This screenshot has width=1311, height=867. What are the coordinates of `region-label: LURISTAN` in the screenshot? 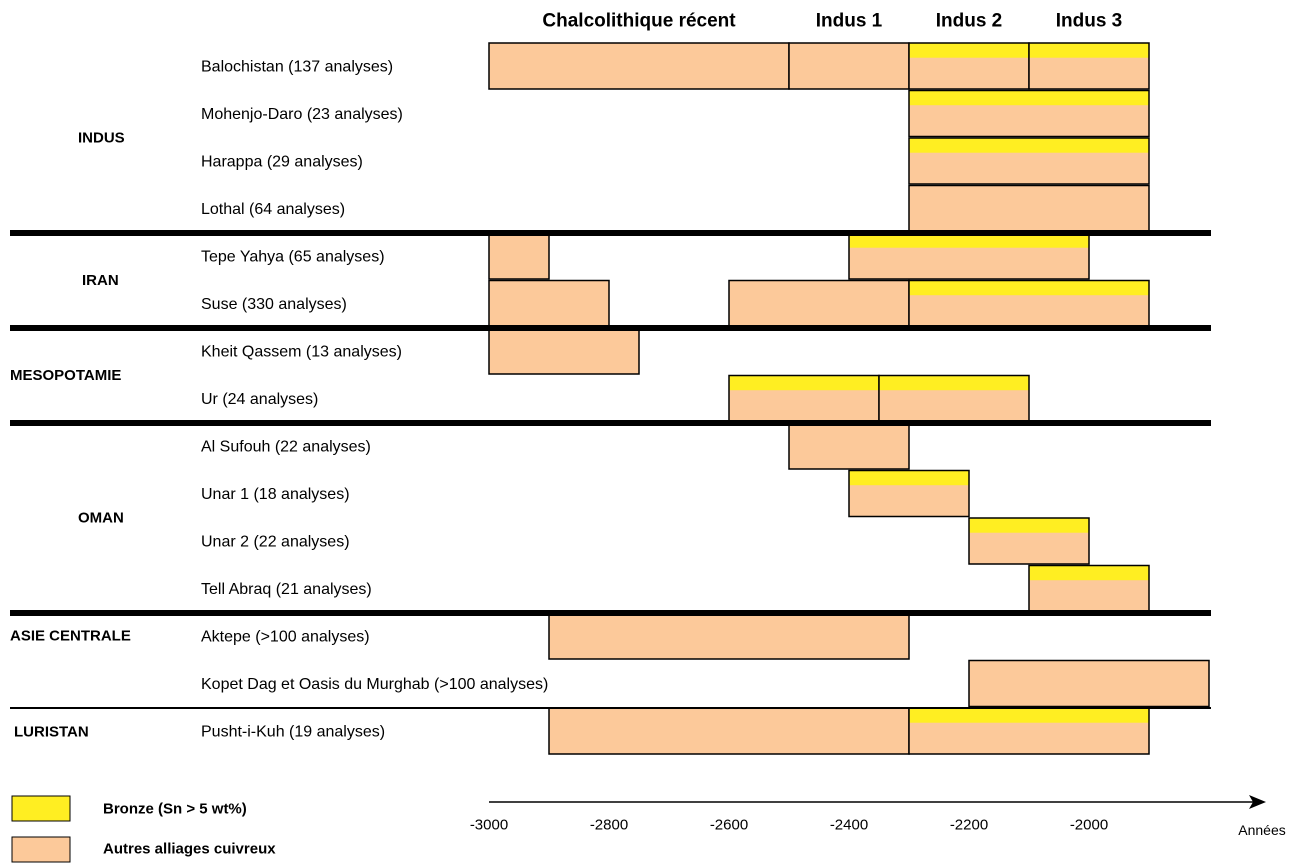 It's located at (51, 731).